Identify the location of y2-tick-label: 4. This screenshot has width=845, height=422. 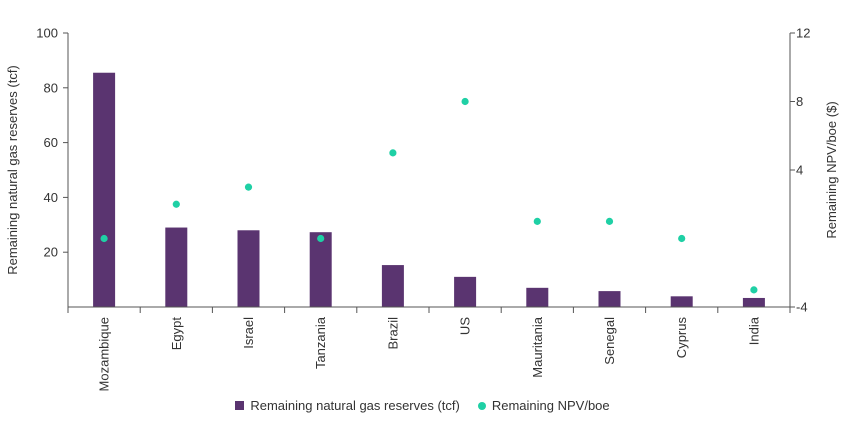
(799, 170).